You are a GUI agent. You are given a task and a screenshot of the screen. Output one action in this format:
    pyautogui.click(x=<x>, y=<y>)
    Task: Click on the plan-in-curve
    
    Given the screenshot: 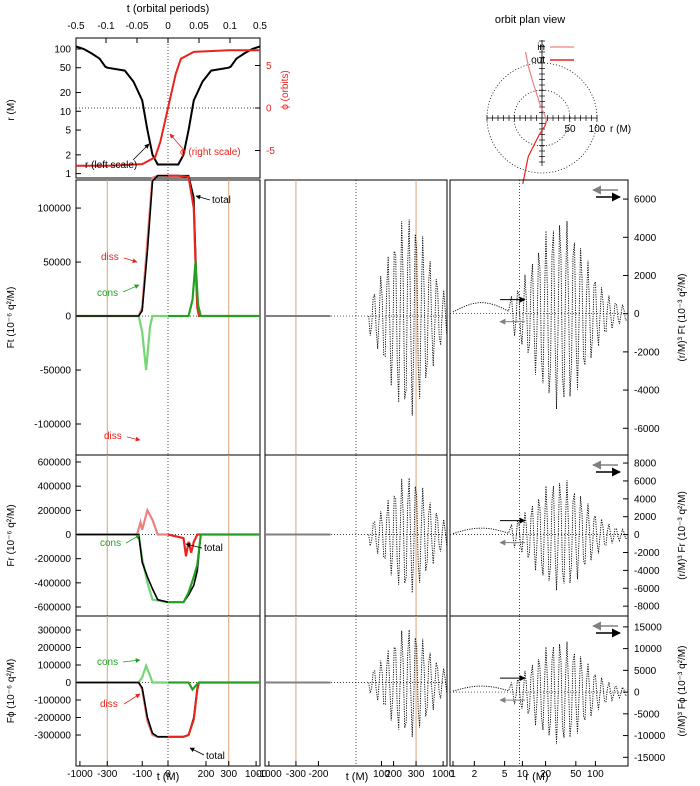 What is the action you would take?
    pyautogui.click(x=535, y=86)
    